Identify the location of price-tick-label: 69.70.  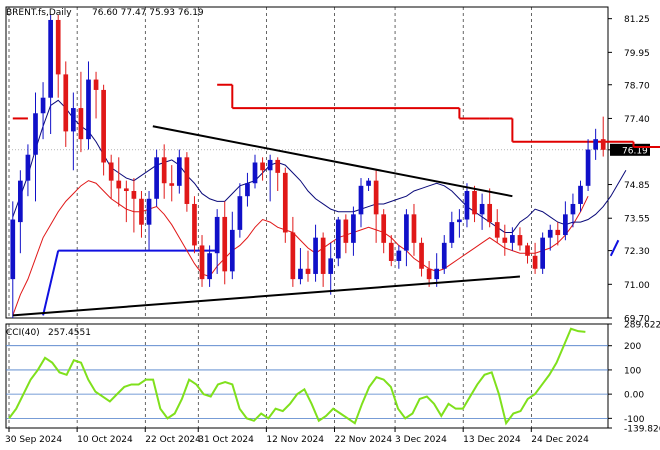
(637, 320).